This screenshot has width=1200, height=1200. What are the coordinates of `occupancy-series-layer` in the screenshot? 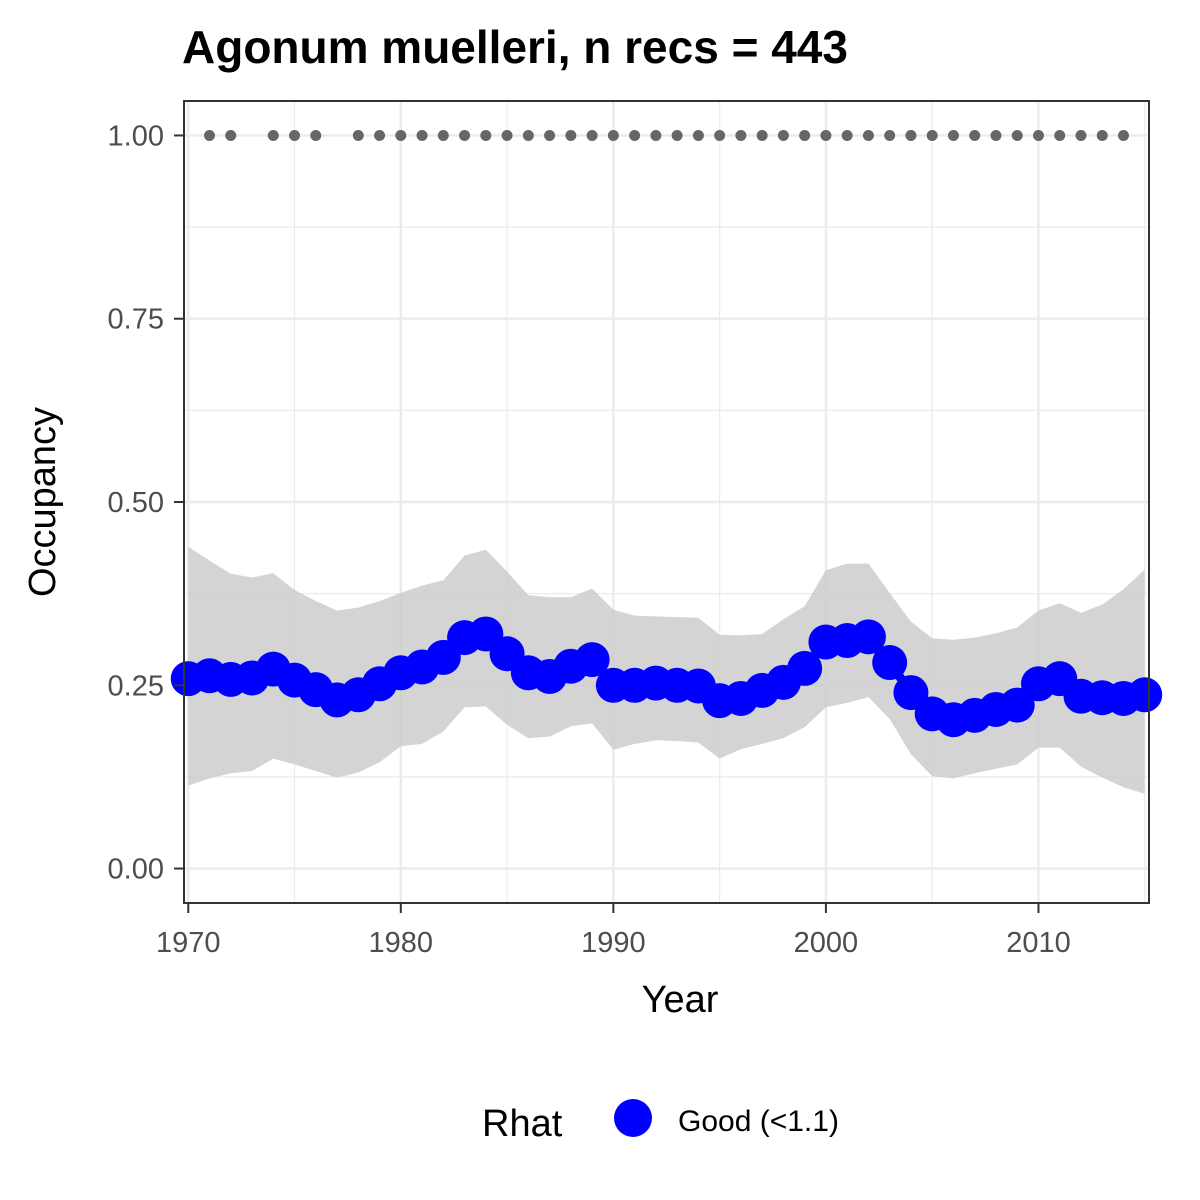 It's located at (666, 677).